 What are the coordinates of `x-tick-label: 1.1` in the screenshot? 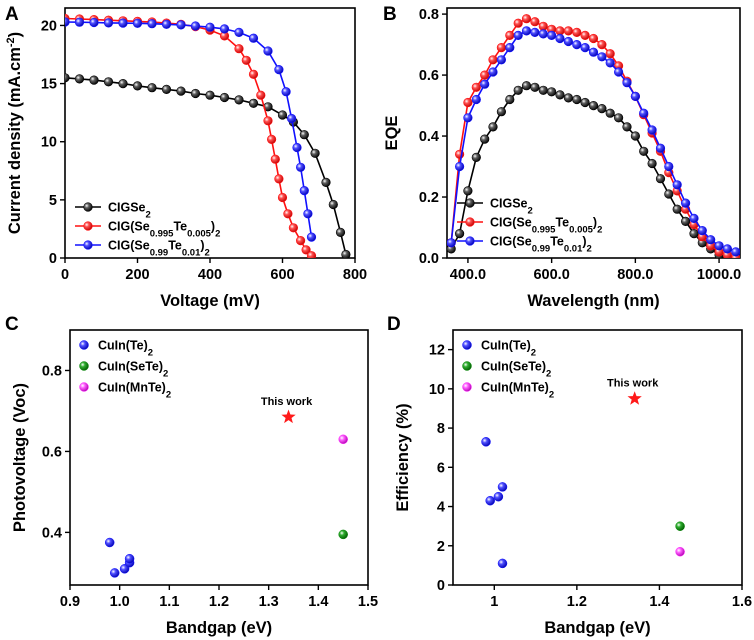 It's located at (169, 602).